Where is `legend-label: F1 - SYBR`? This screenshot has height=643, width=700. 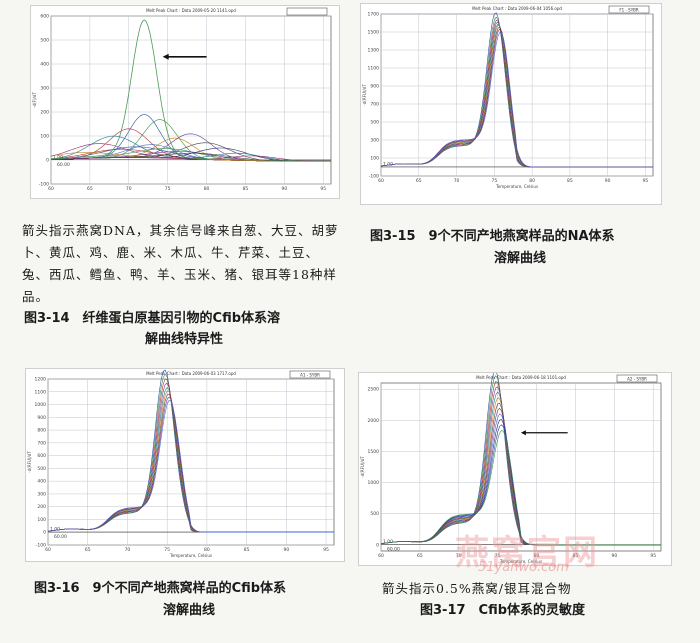 legend-label: F1 - SYBR is located at coordinates (629, 10).